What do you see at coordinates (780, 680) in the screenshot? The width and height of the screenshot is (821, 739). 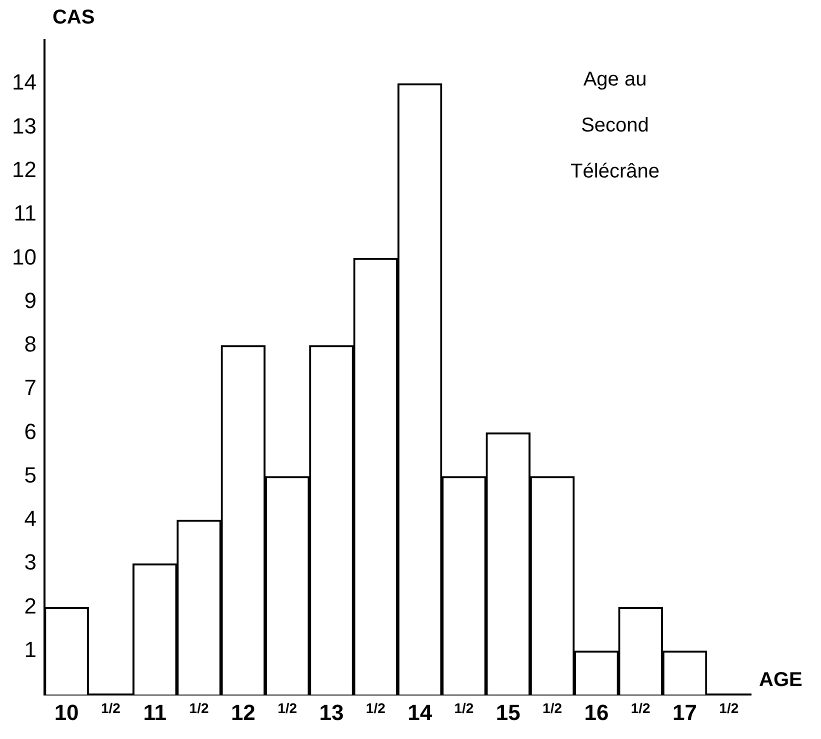 I see `x-axis-title: AGE` at bounding box center [780, 680].